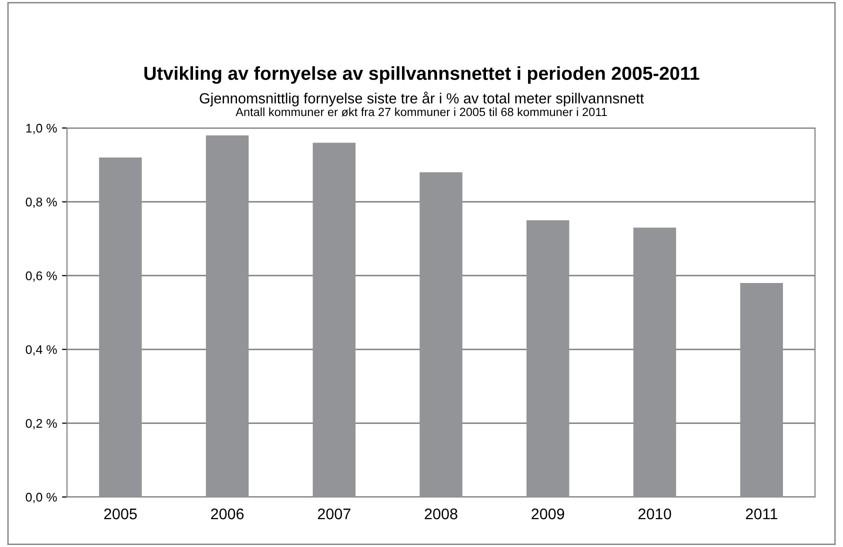 This screenshot has width=843, height=547. What do you see at coordinates (227, 514) in the screenshot?
I see `x-tick-label: 2006` at bounding box center [227, 514].